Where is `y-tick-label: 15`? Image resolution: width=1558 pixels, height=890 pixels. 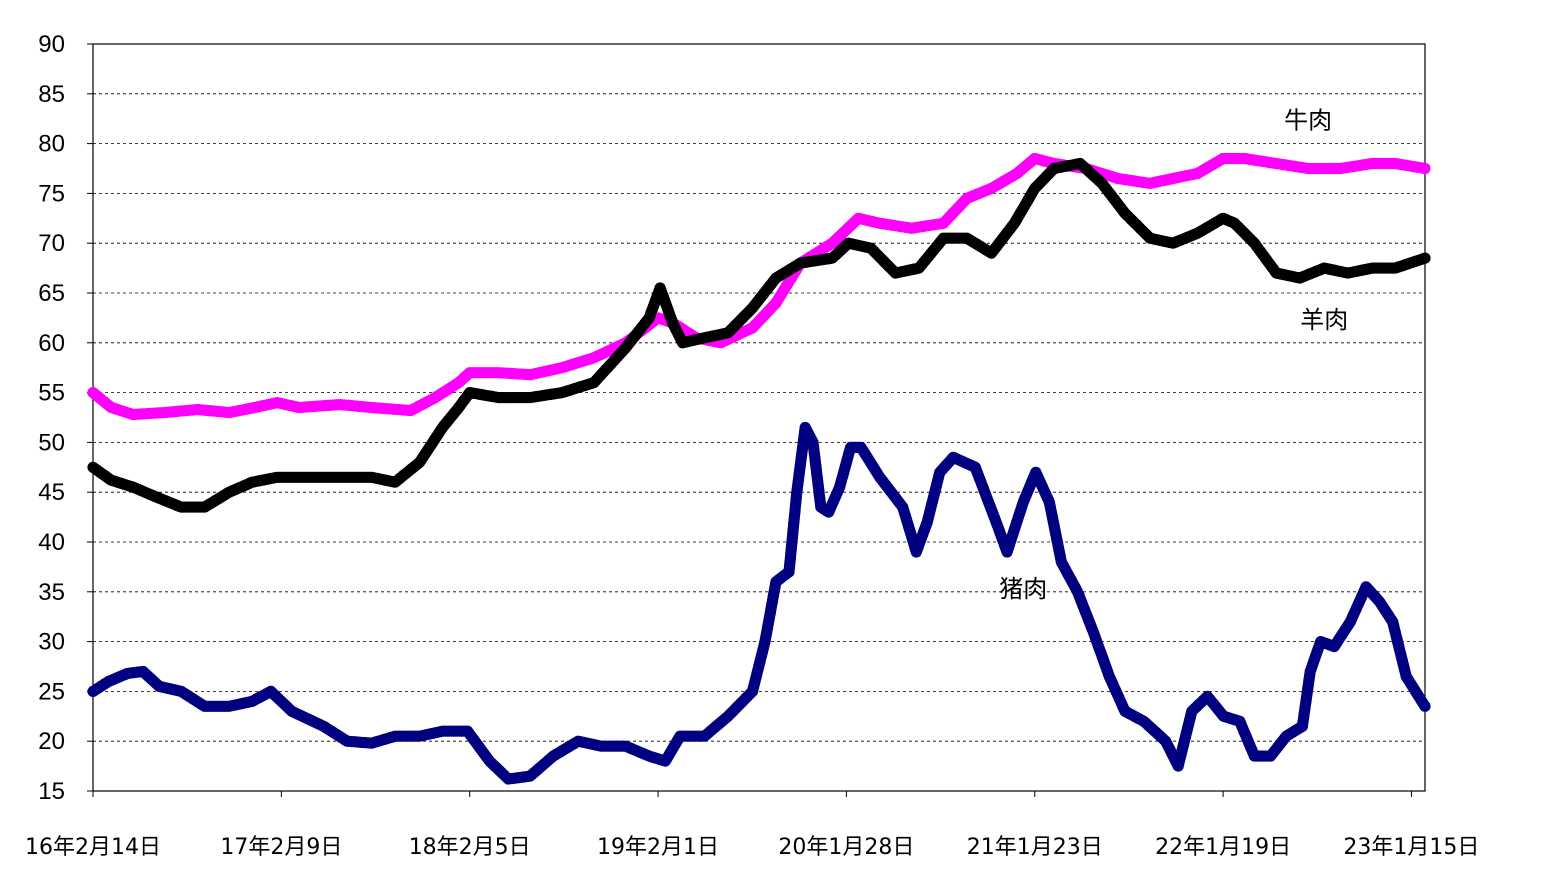
y-tick-label: 15 is located at coordinates (51, 791).